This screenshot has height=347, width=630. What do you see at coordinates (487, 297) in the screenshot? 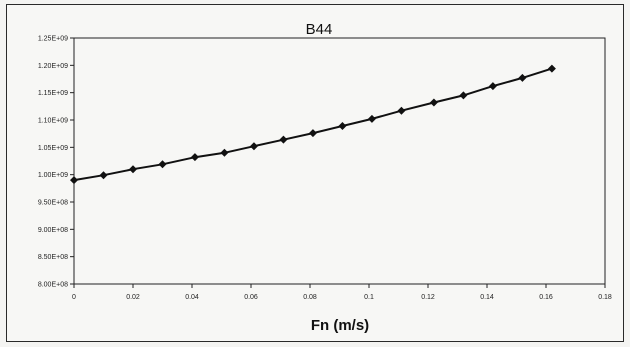
I see `x-tick-label: 0.14` at bounding box center [487, 297].